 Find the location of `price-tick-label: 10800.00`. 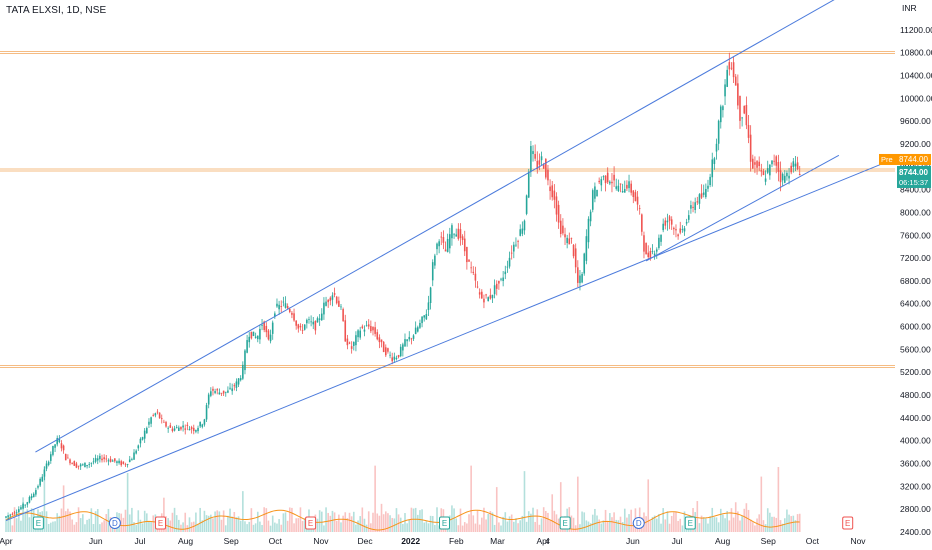

price-tick-label: 10800.00 is located at coordinates (916, 53).